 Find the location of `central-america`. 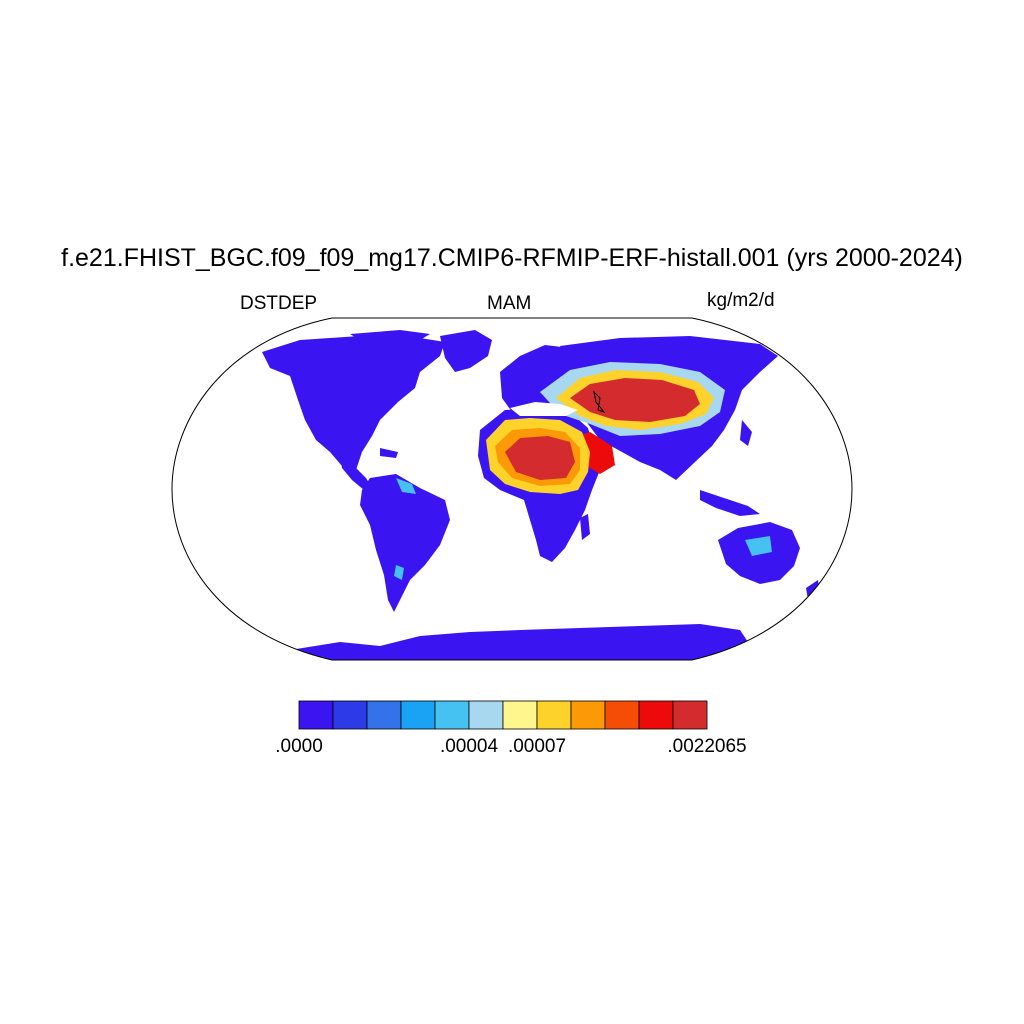

central-america is located at coordinates (356, 472).